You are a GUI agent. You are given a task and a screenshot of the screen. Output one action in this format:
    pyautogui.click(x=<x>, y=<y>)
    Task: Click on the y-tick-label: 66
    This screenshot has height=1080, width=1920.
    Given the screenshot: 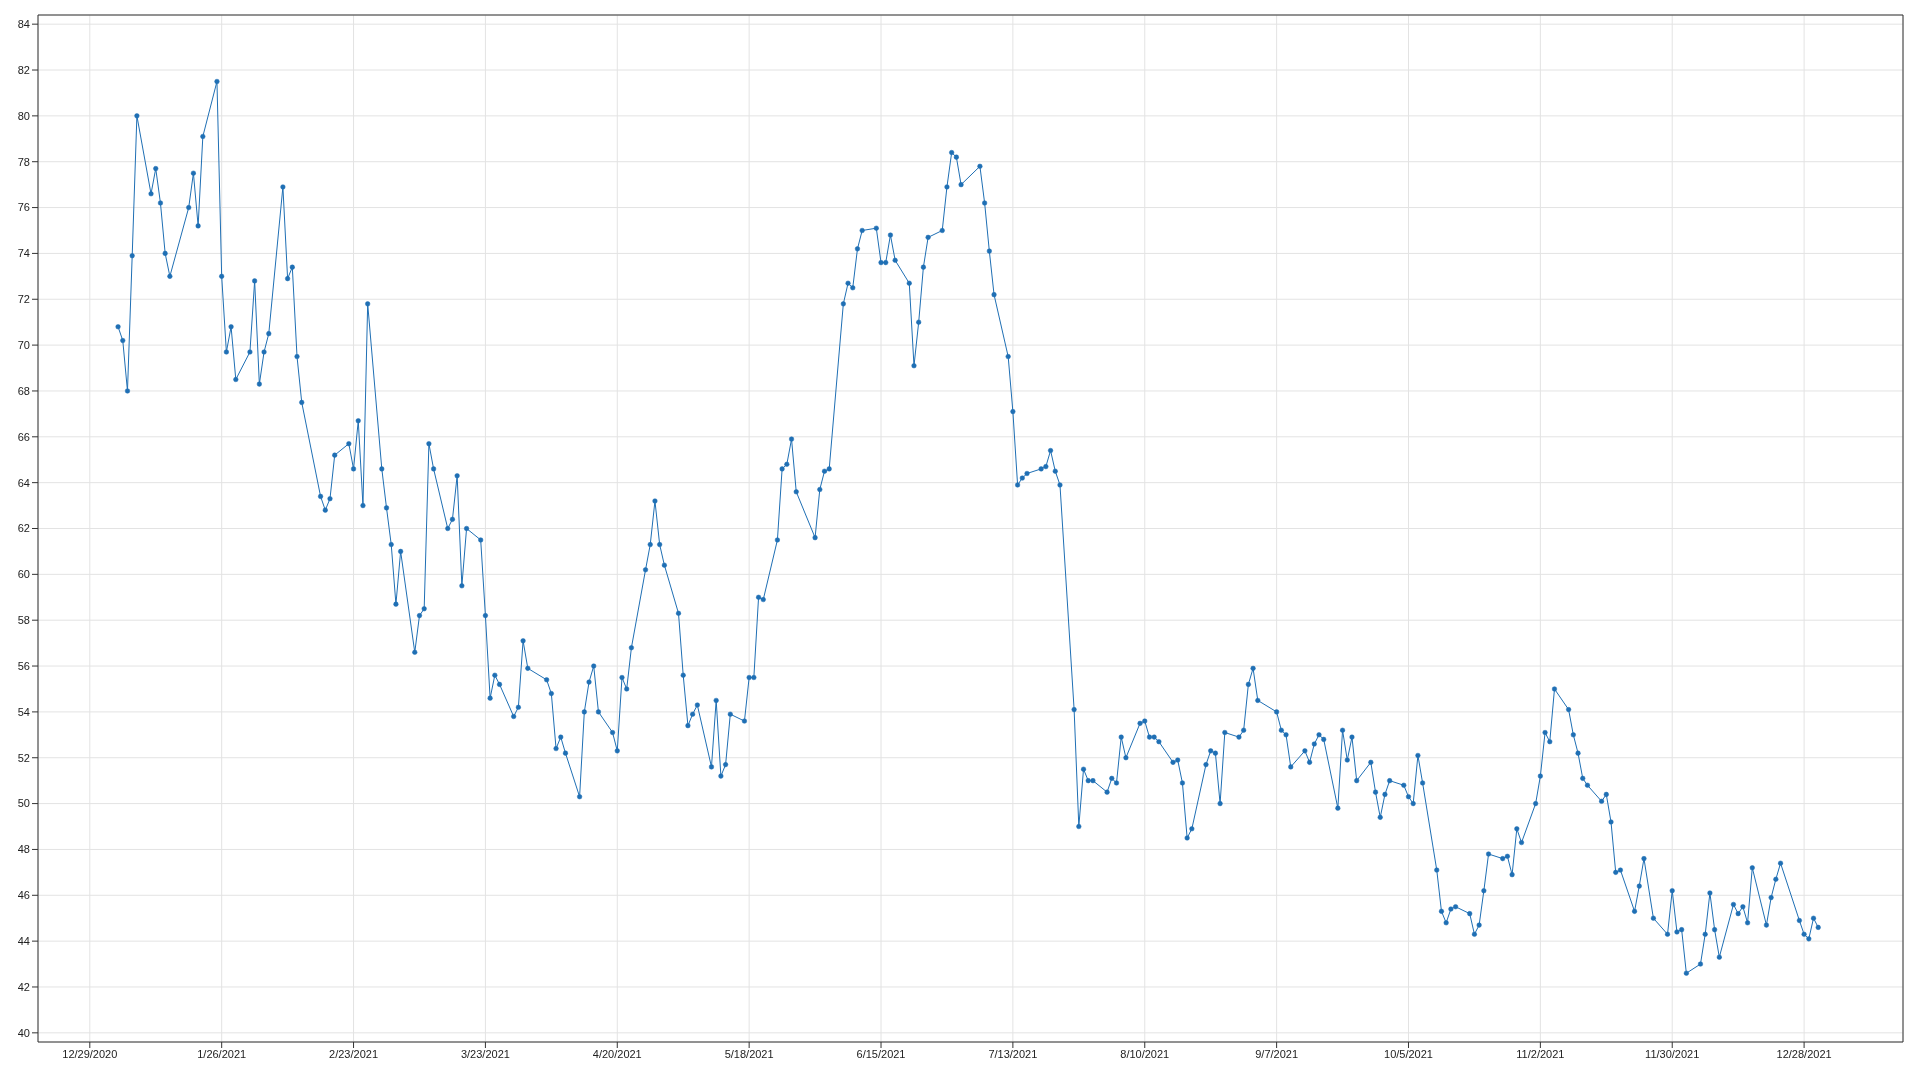 What is the action you would take?
    pyautogui.click(x=23, y=436)
    